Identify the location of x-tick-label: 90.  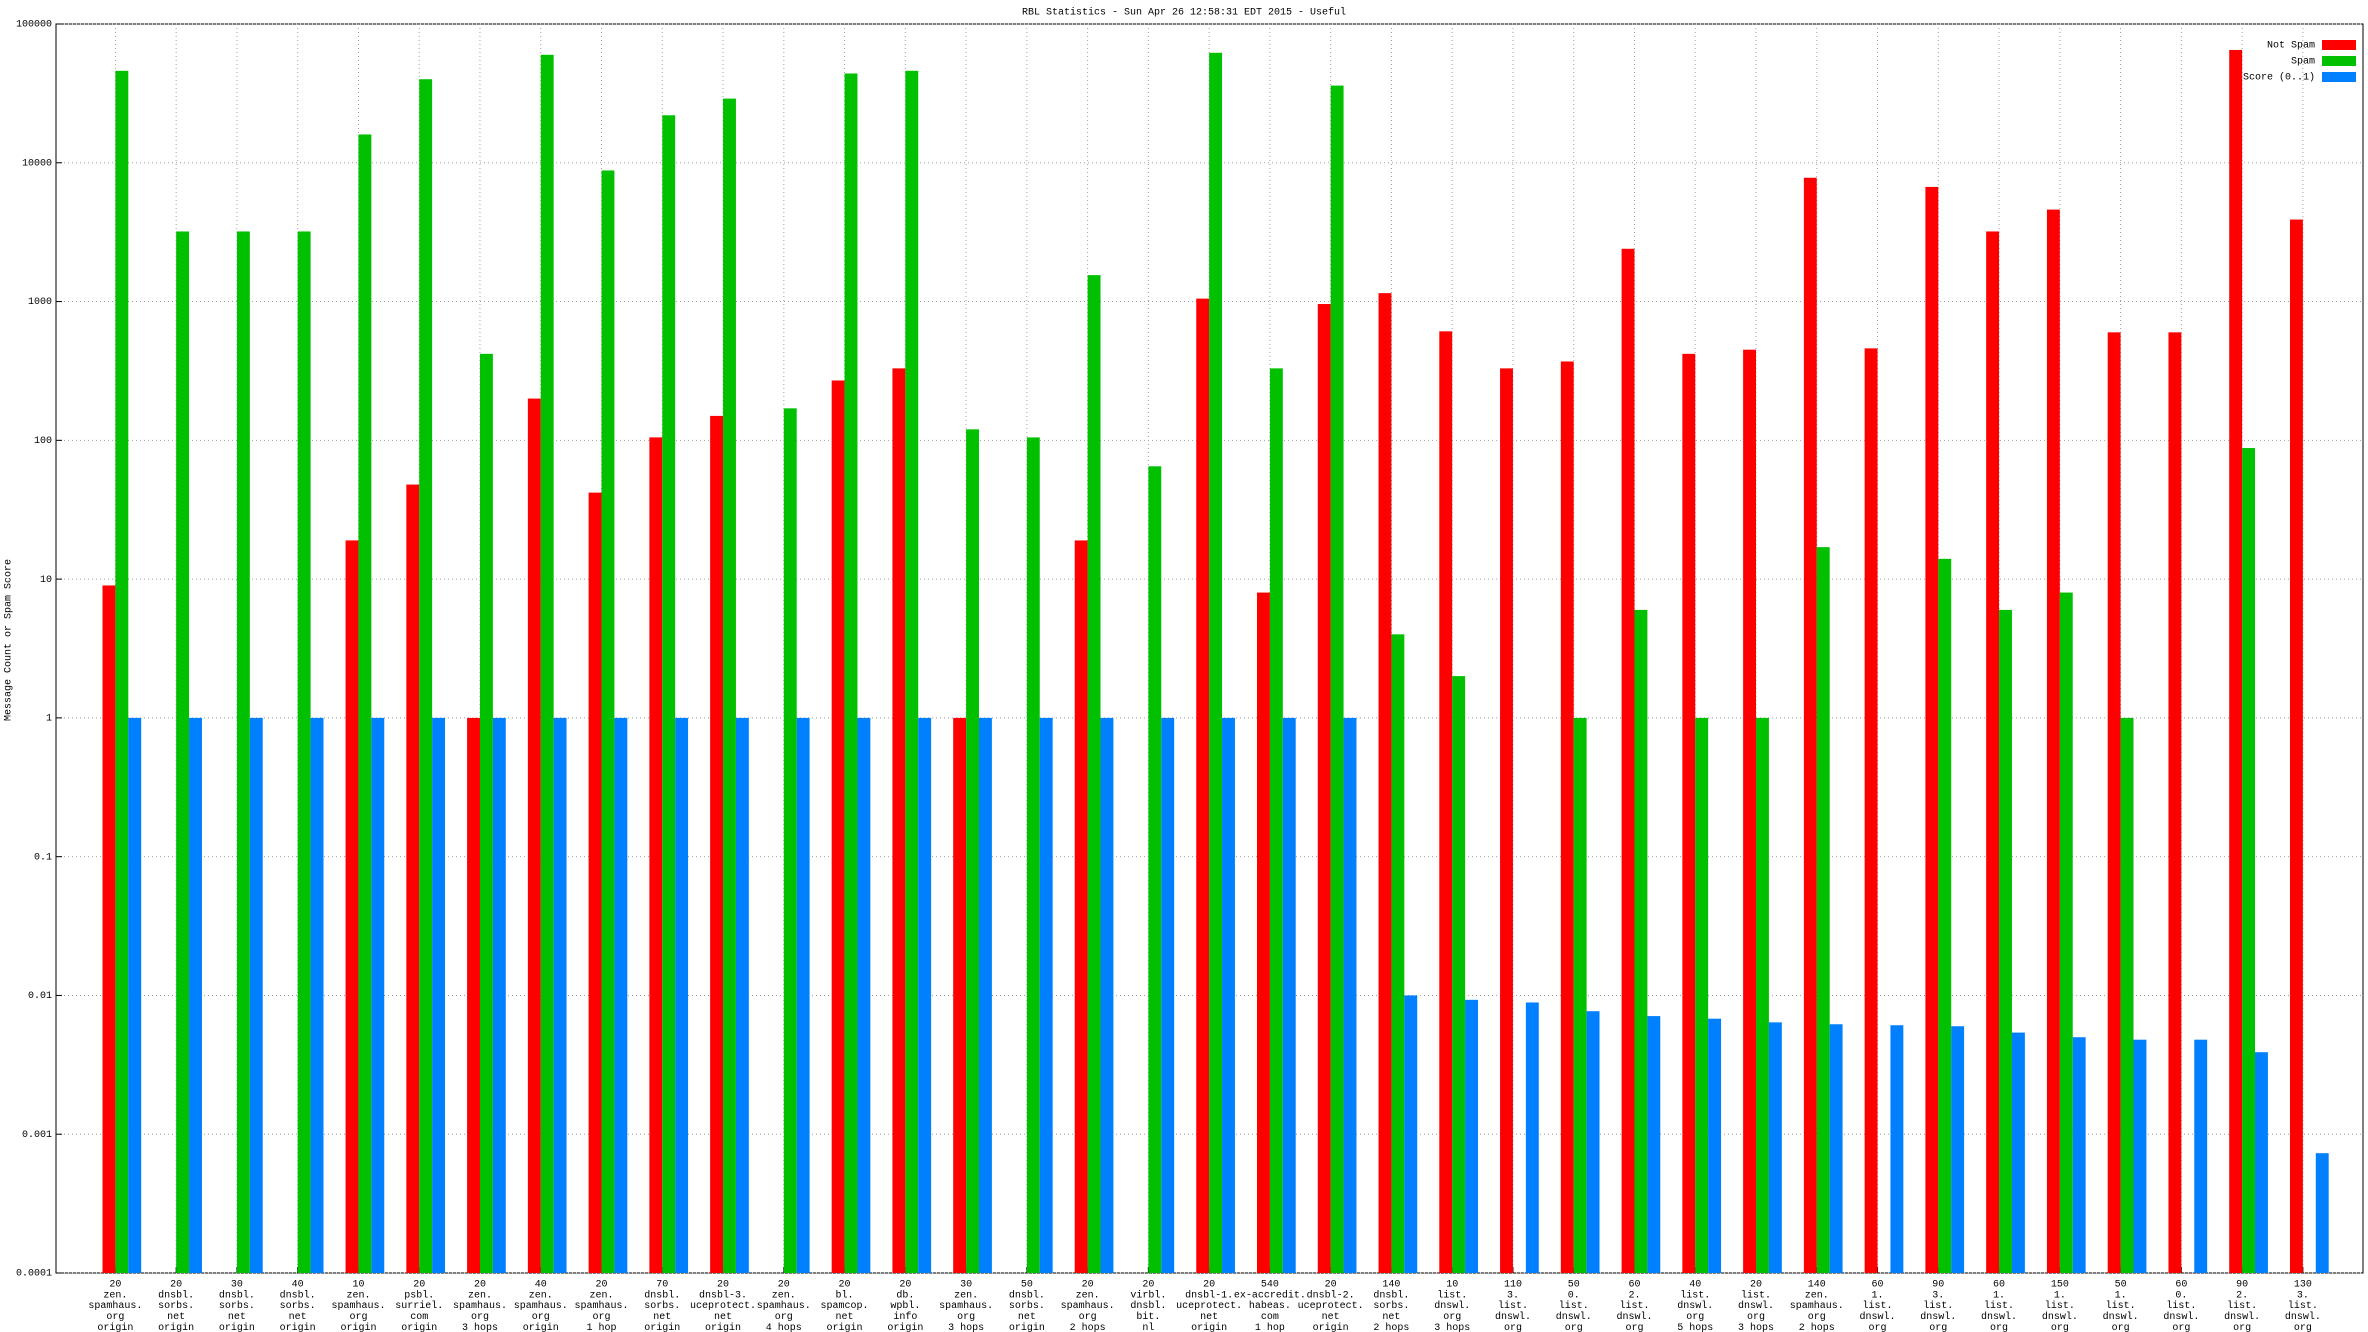
(2242, 1285).